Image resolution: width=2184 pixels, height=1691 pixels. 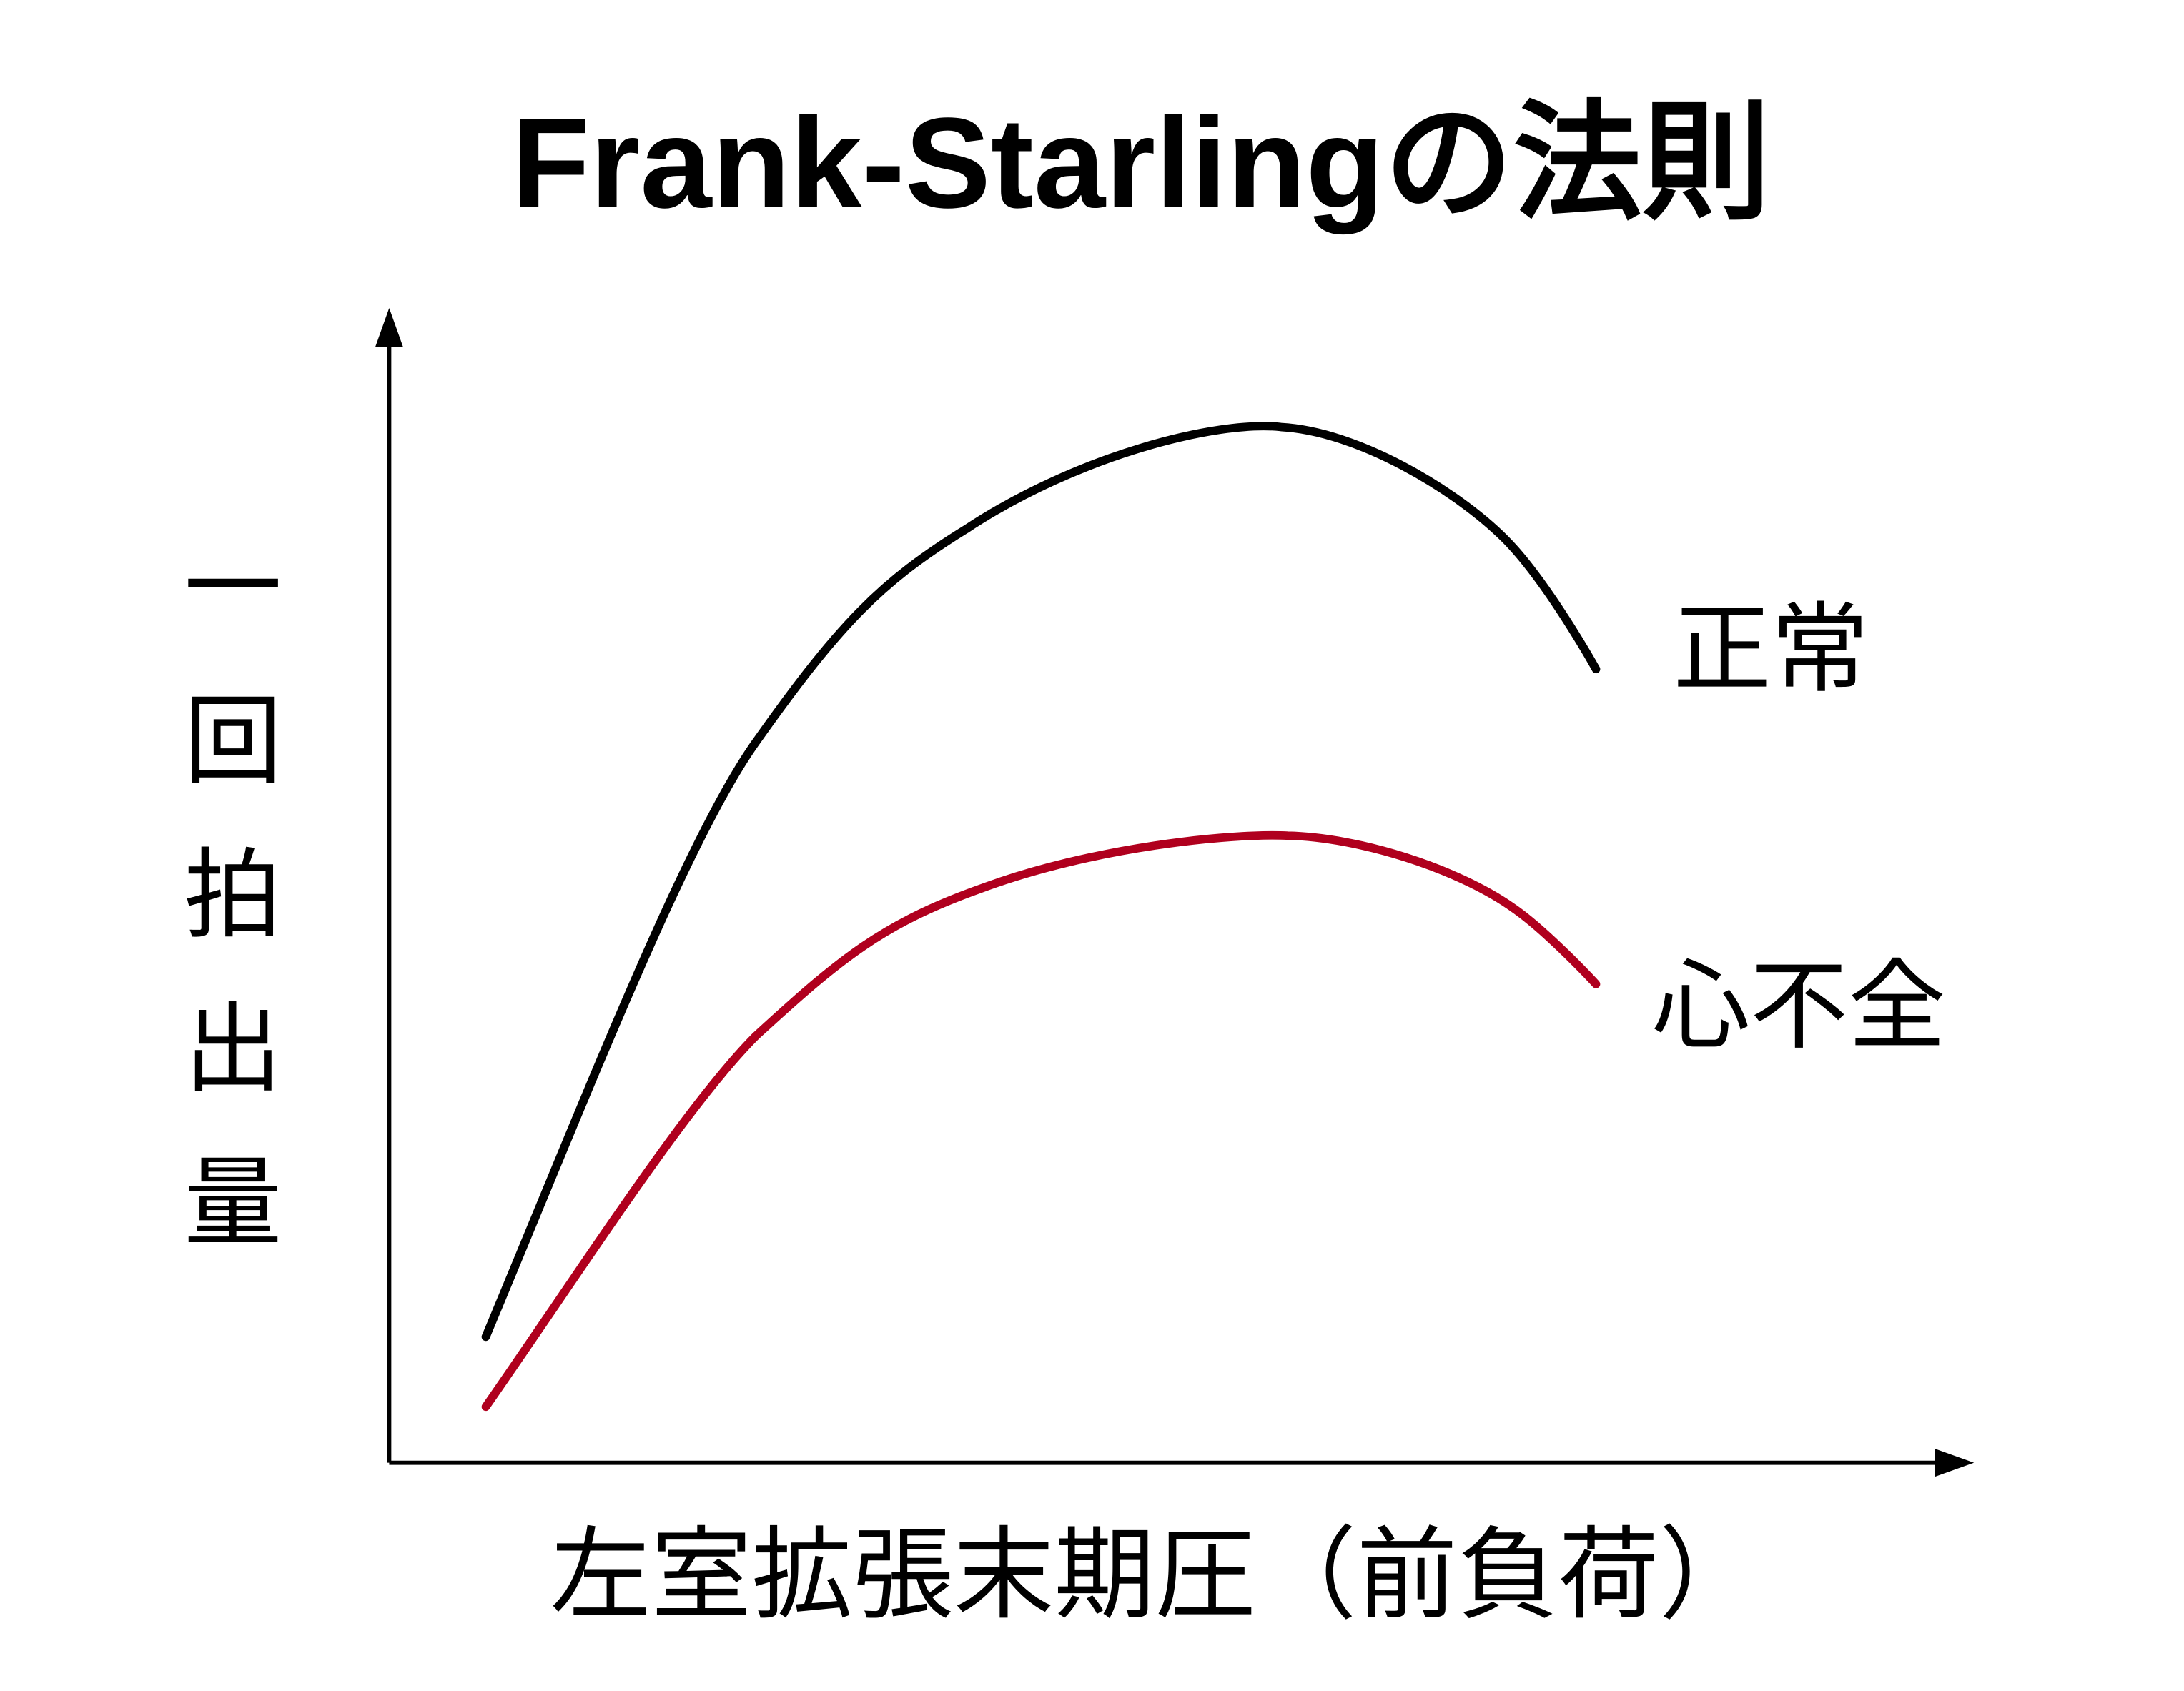 What do you see at coordinates (1955, 1463) in the screenshot?
I see `x-axis-arrow` at bounding box center [1955, 1463].